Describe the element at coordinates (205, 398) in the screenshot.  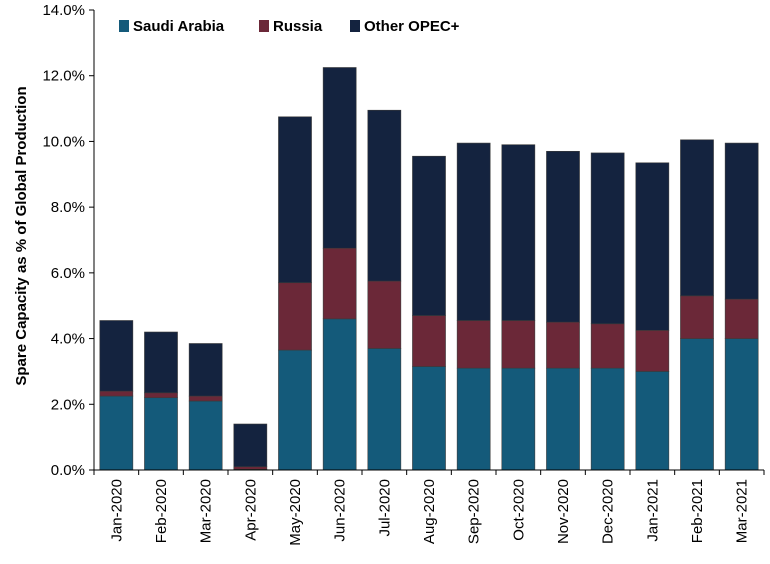
I see `bar-russia-mar-2020` at that location.